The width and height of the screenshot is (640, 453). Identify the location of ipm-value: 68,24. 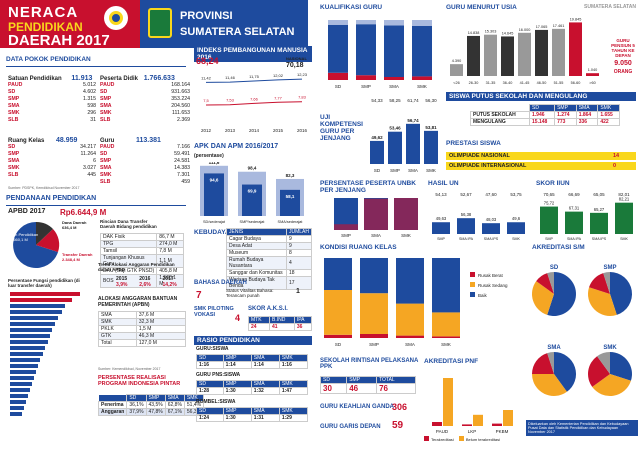
(207, 61).